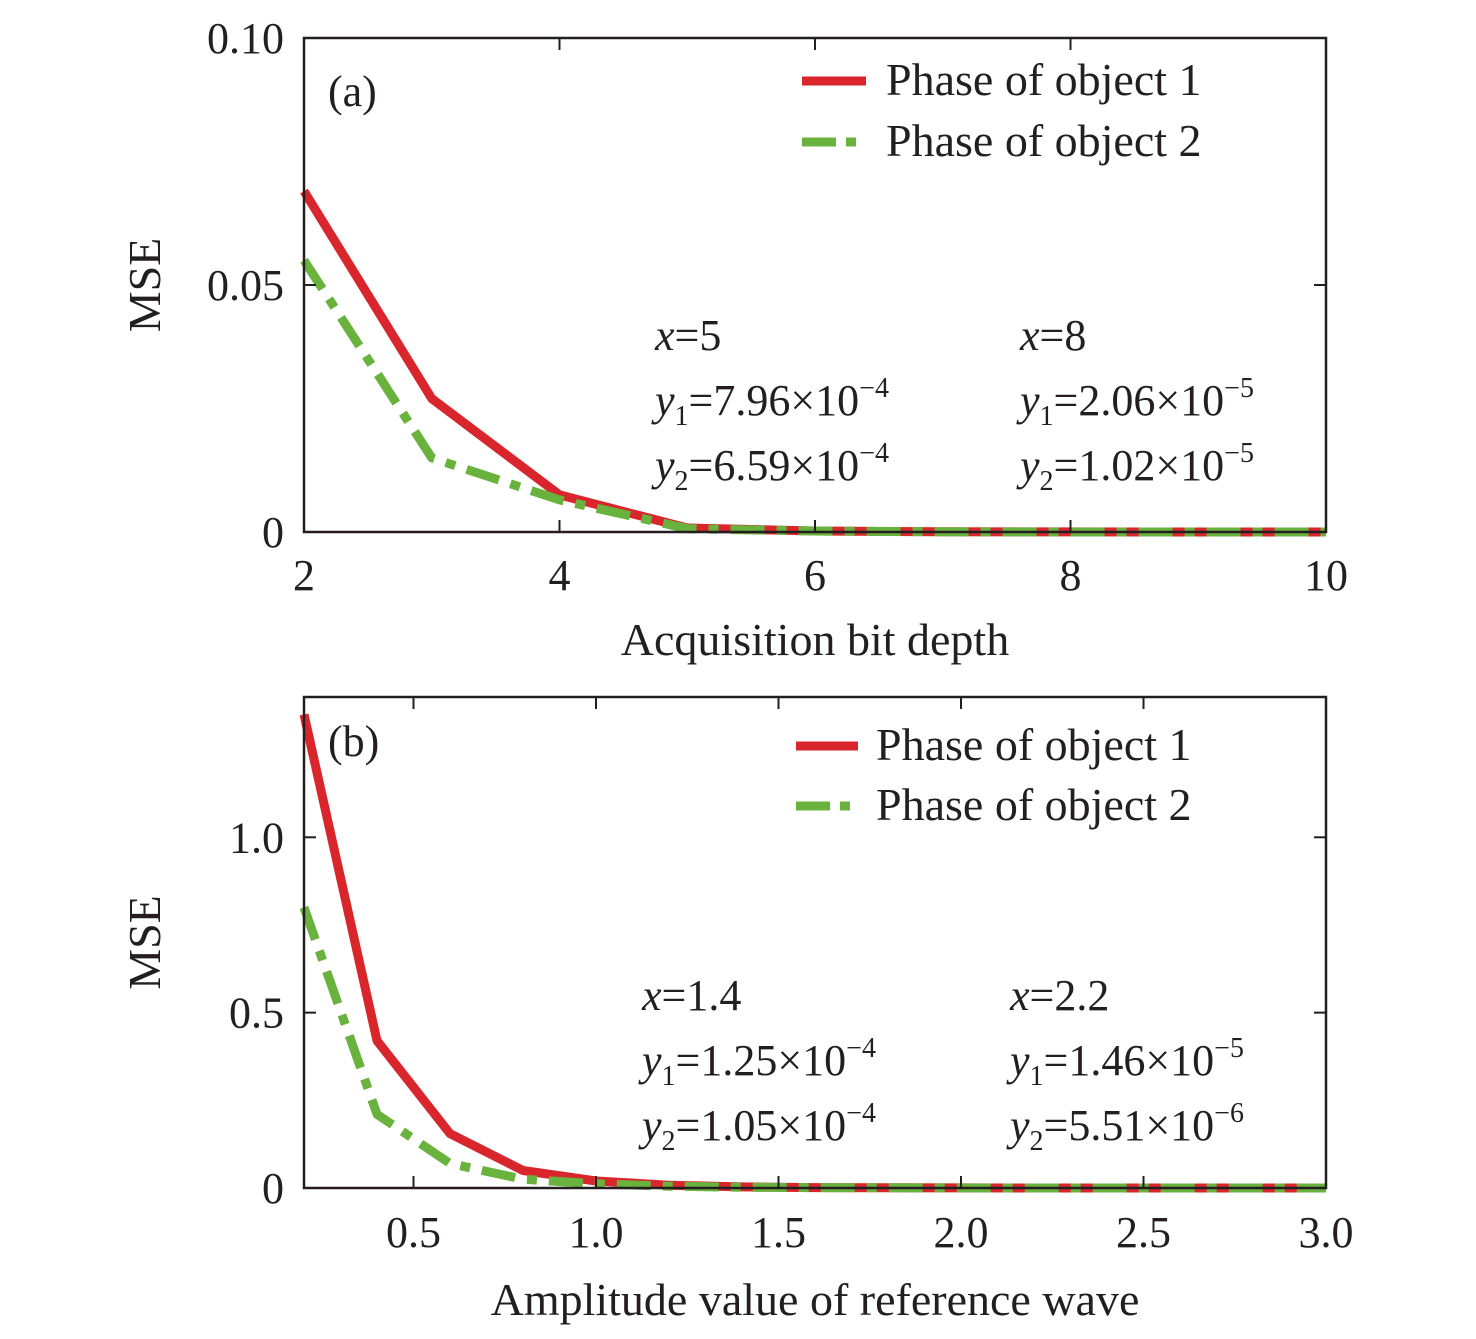 Image resolution: width=1476 pixels, height=1339 pixels. Describe the element at coordinates (245, 285) in the screenshot. I see `y-tick-label: 0.05` at that location.